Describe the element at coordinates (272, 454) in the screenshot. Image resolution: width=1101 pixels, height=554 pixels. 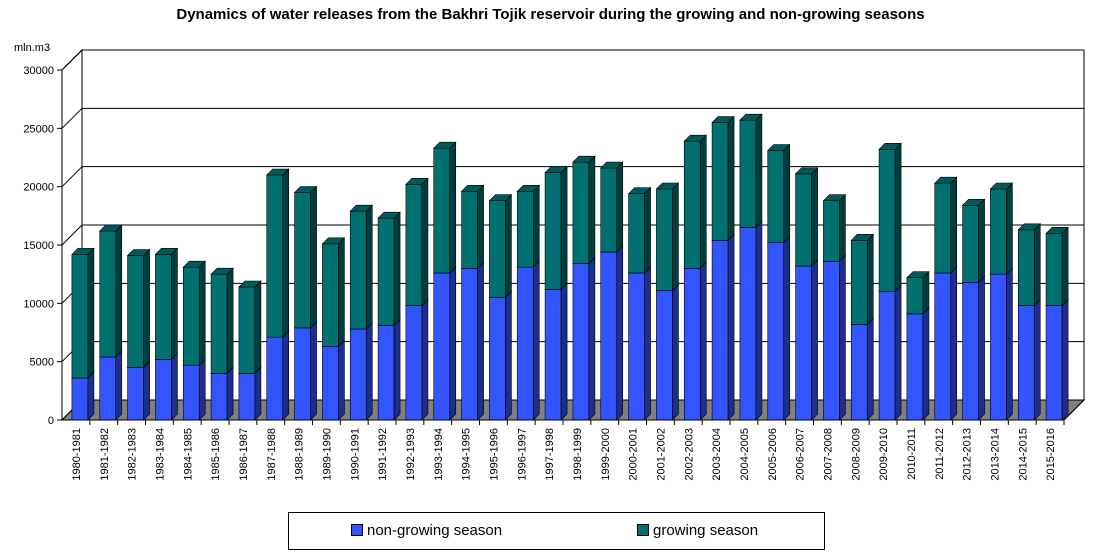
I see `x-tick-label: 1987-1988` at that location.